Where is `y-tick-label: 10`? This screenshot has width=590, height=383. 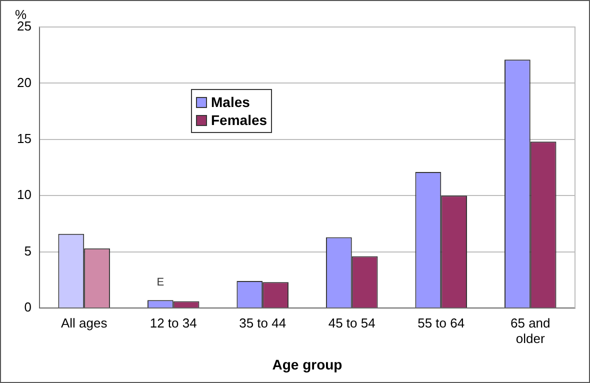 y-tick-label: 10 is located at coordinates (24, 194).